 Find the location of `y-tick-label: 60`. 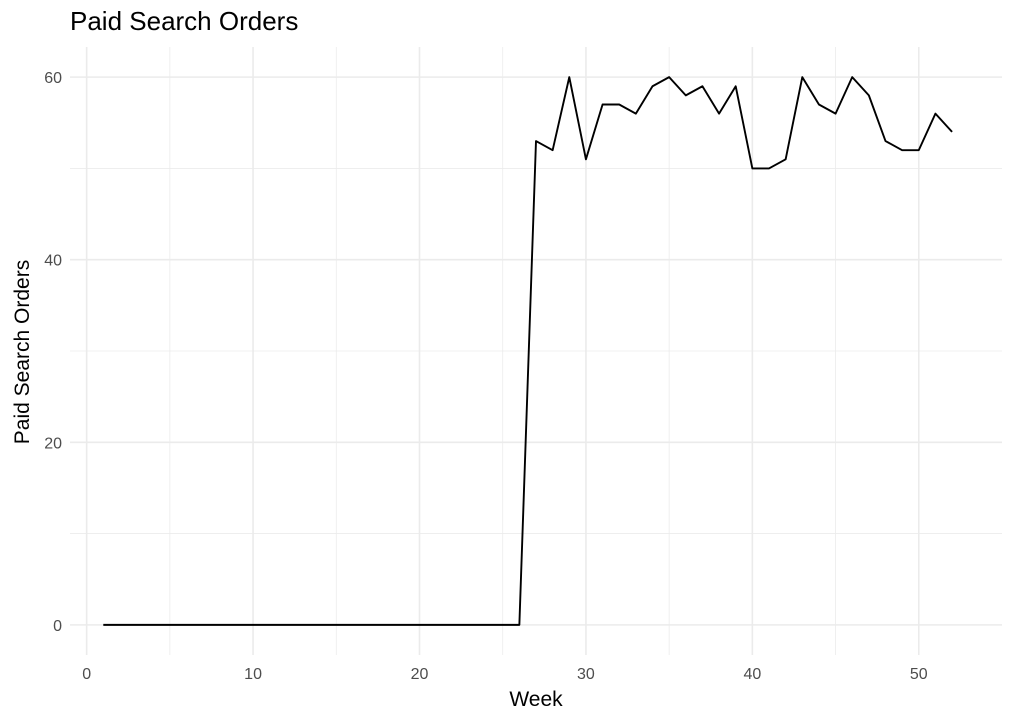

y-tick-label: 60 is located at coordinates (53, 78).